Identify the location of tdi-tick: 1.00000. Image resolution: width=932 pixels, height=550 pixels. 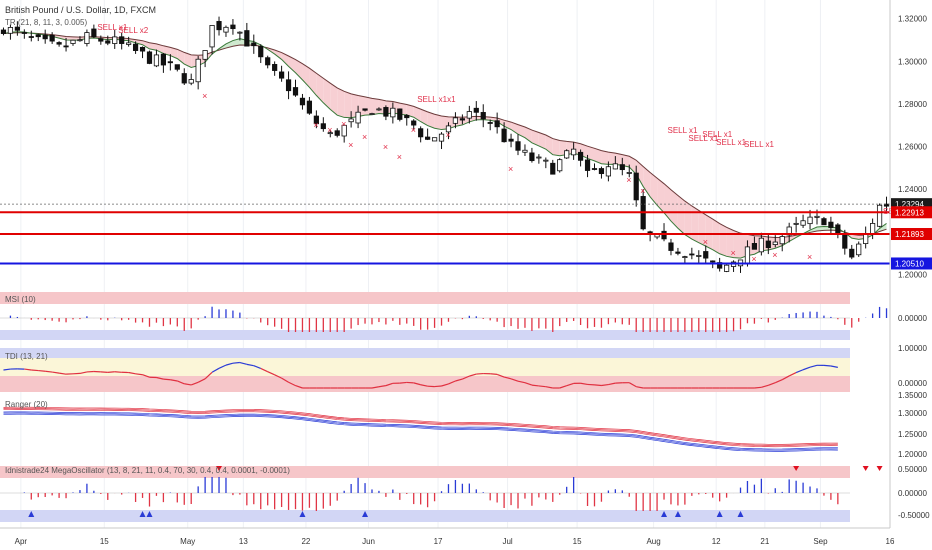
(912, 348).